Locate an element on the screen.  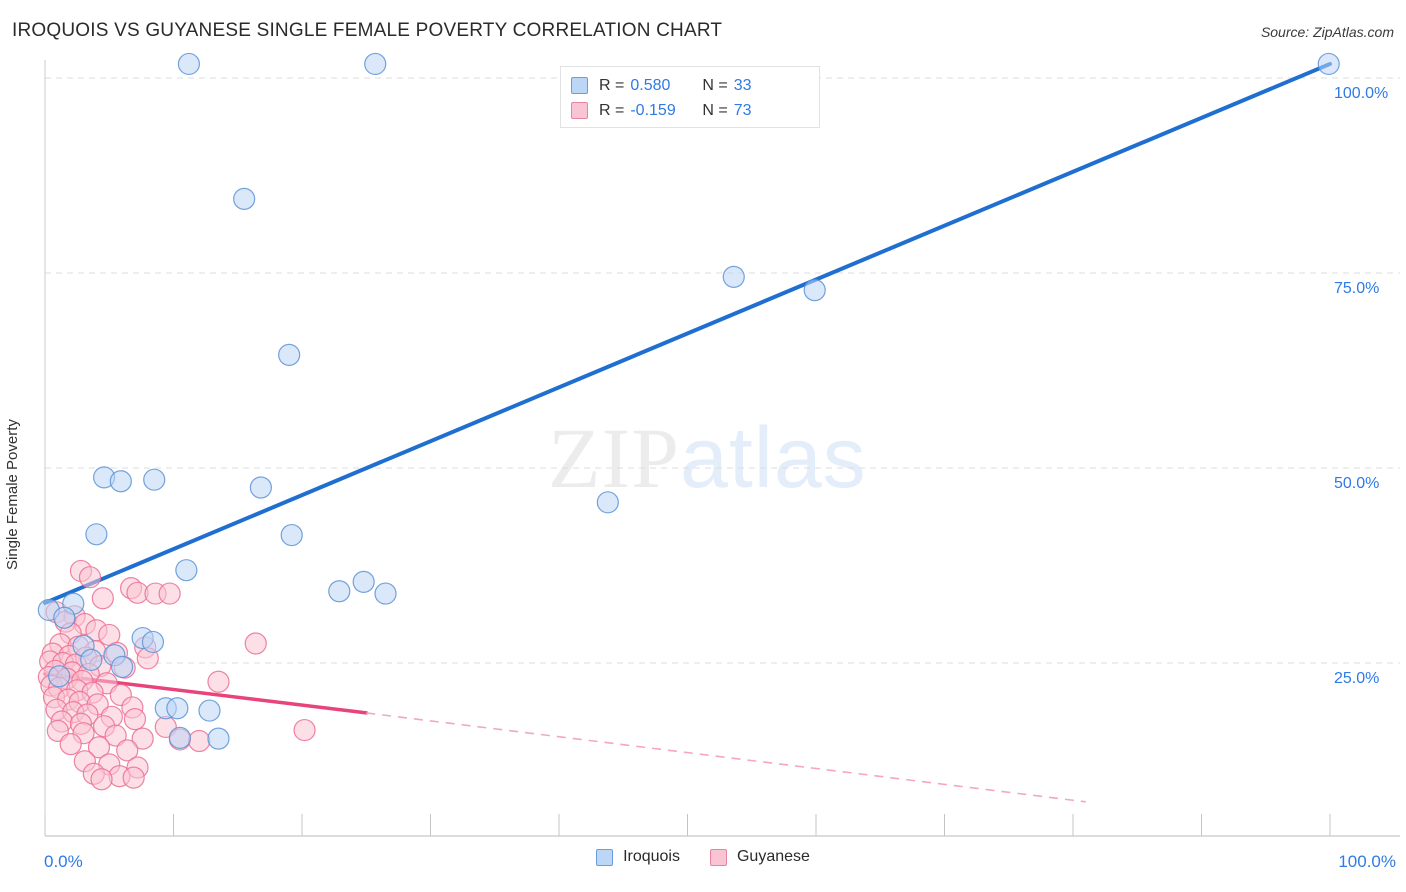
y-axis-label-75: 75.0% is located at coordinates (1357, 288).